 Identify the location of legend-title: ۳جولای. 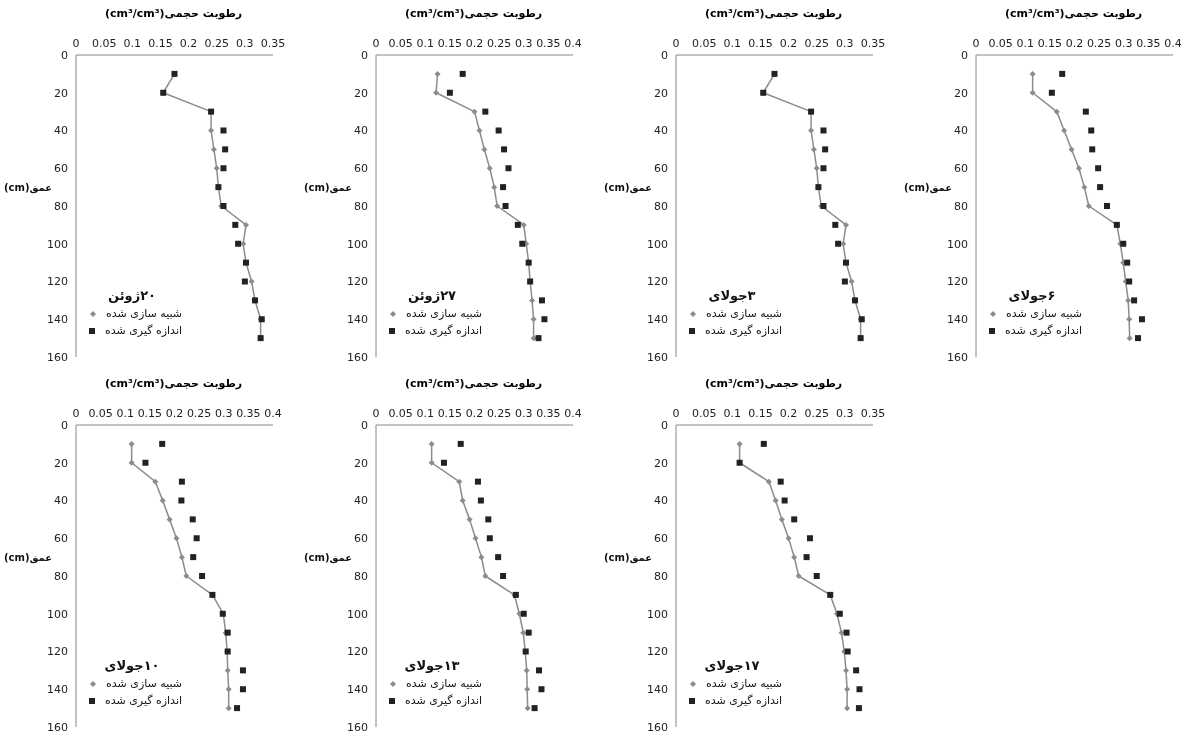
(732, 295).